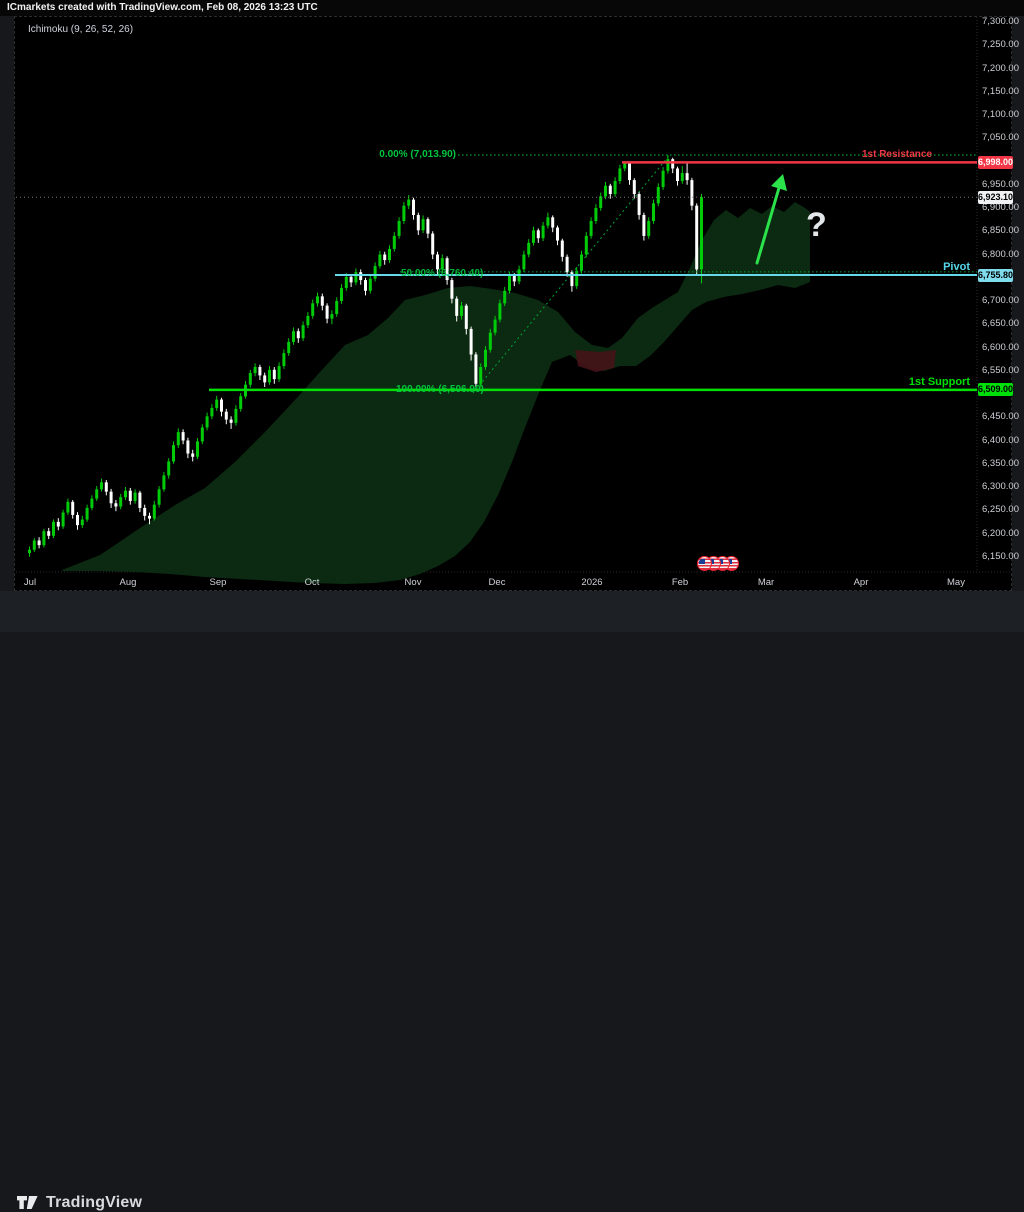 The image size is (1024, 1212). I want to click on flag-canton, so click(702, 561).